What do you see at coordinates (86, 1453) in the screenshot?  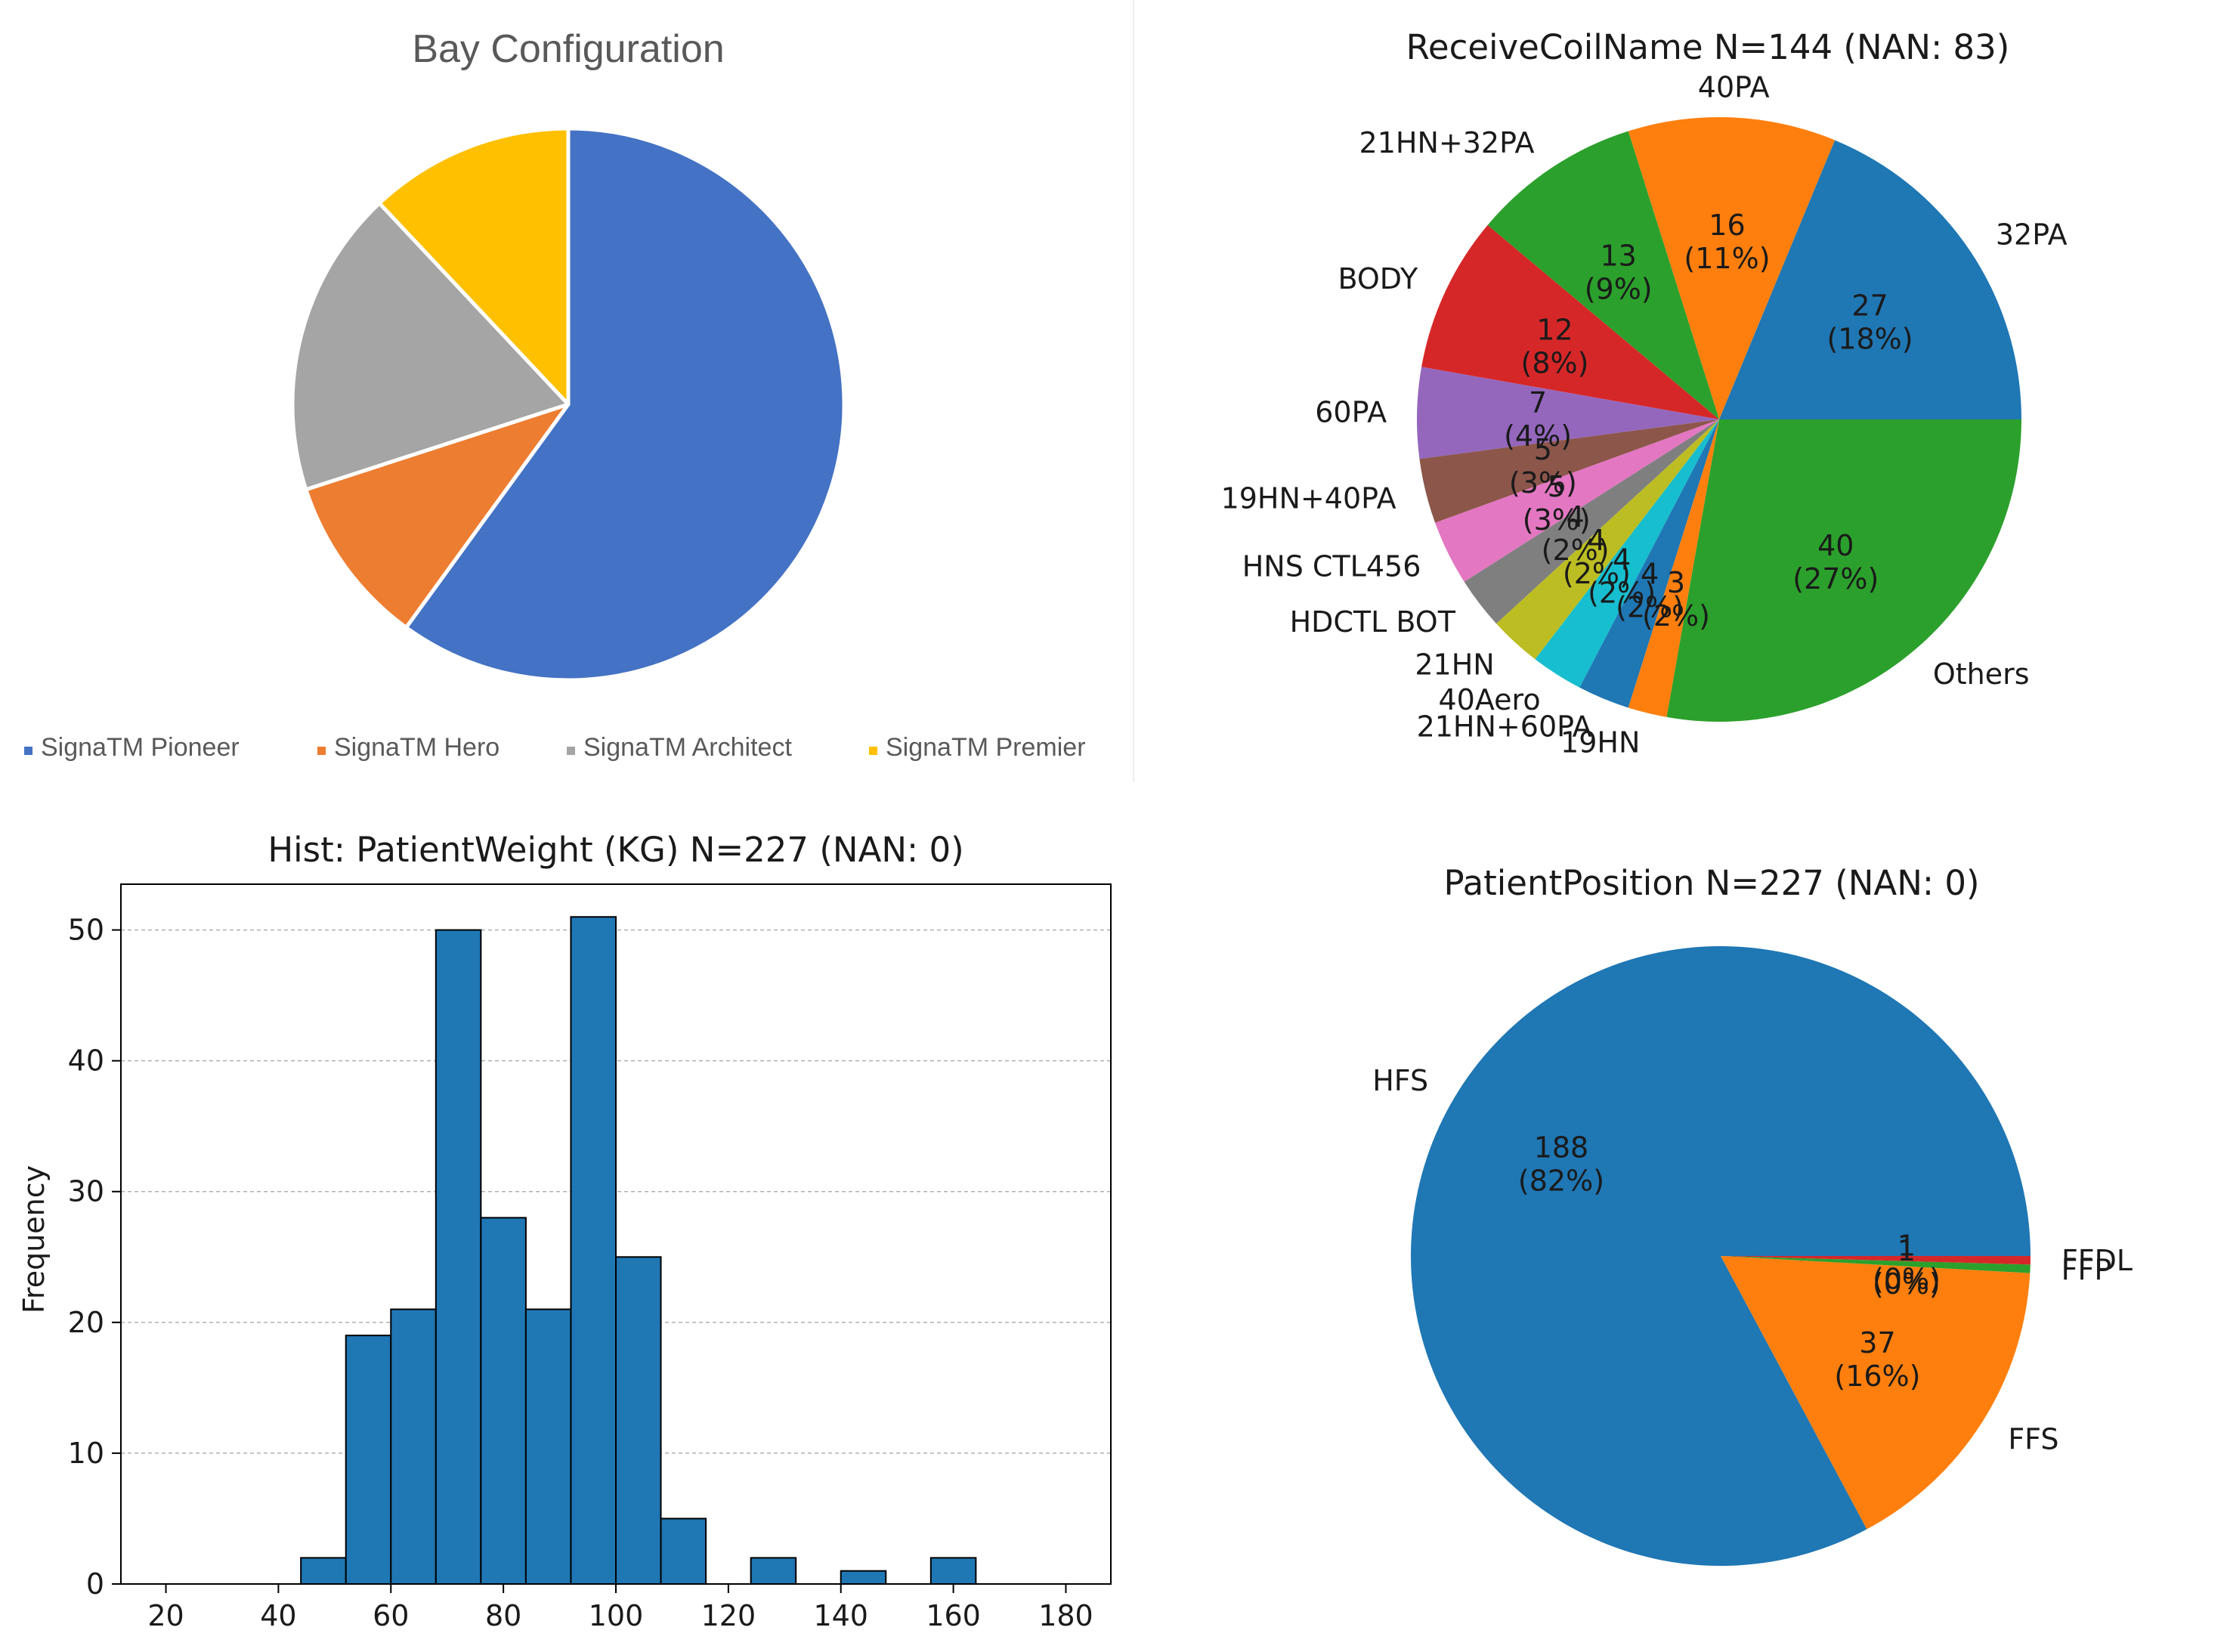 I see `y-tick-label: 10` at bounding box center [86, 1453].